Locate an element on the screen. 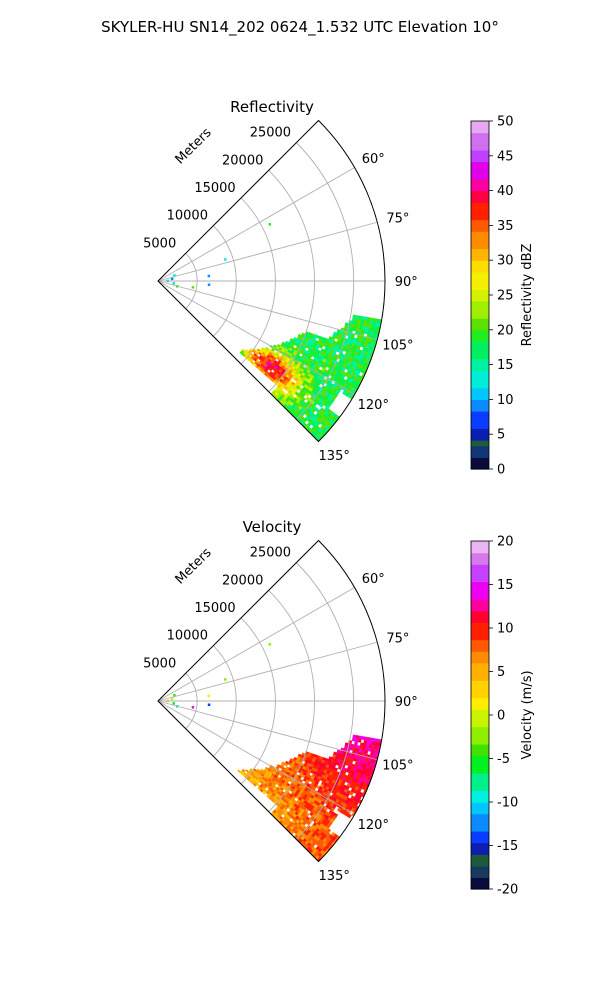 The image size is (600, 1000). reflectivity-theta-tick-label: 90° is located at coordinates (406, 282).